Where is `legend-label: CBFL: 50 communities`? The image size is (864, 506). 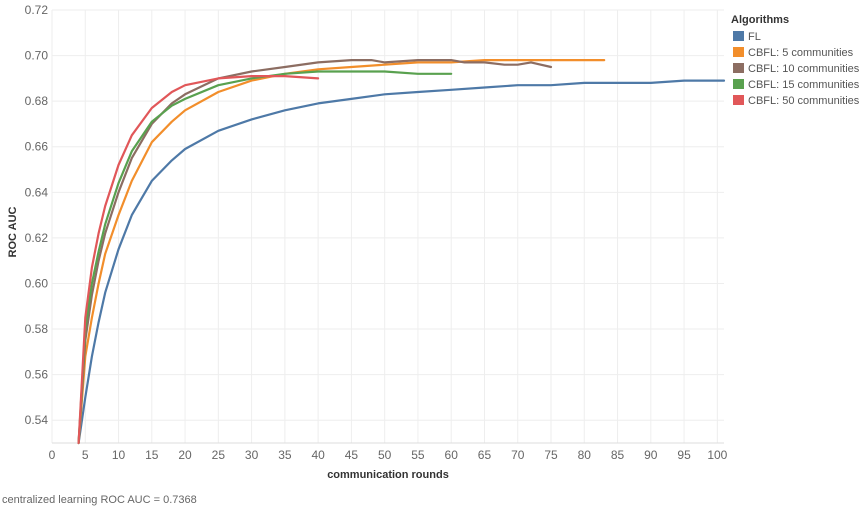 legend-label: CBFL: 50 communities is located at coordinates (804, 101).